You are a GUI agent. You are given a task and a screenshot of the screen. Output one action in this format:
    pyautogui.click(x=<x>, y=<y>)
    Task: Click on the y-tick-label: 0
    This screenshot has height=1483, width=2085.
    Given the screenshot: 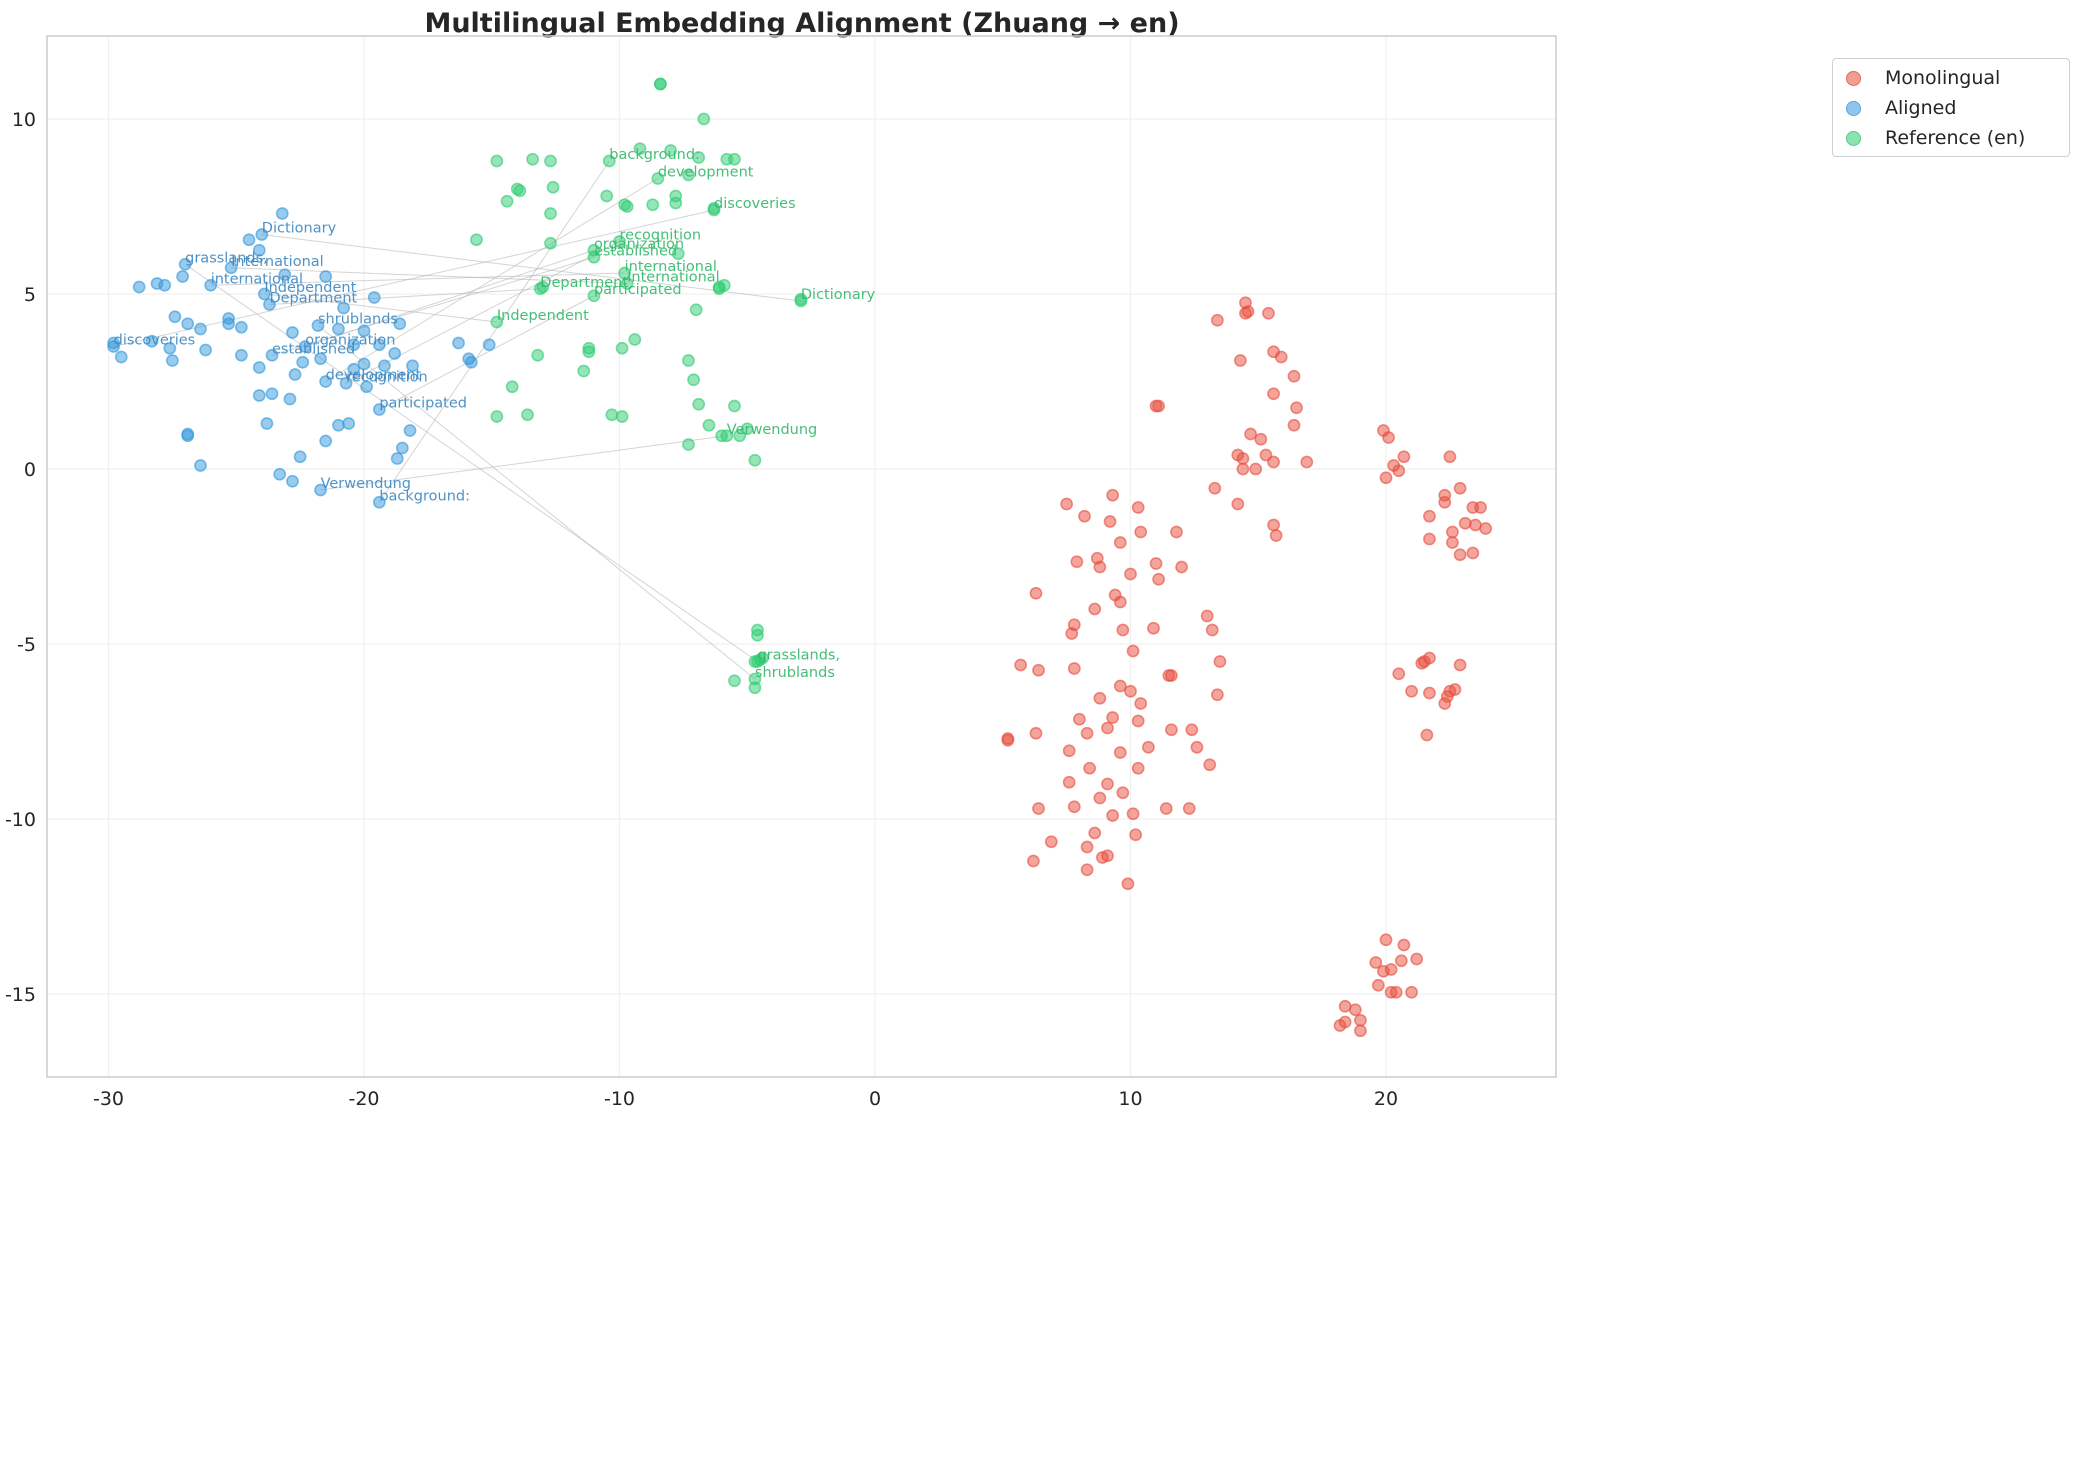 What is the action you would take?
    pyautogui.click(x=30, y=470)
    